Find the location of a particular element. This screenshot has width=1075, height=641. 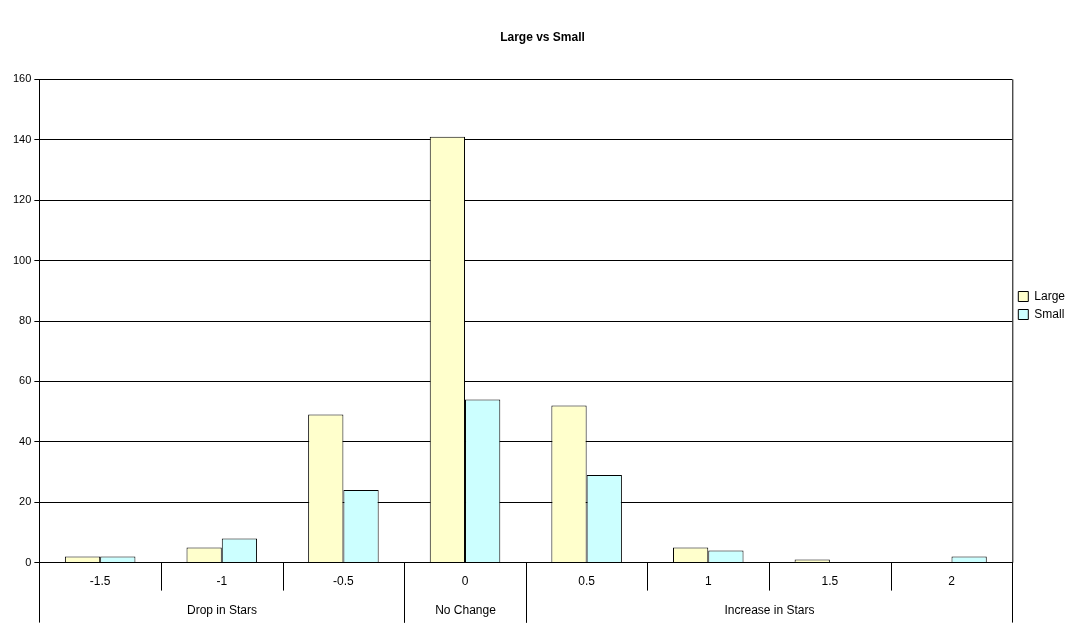

y-tick-label: 120 is located at coordinates (22, 199).